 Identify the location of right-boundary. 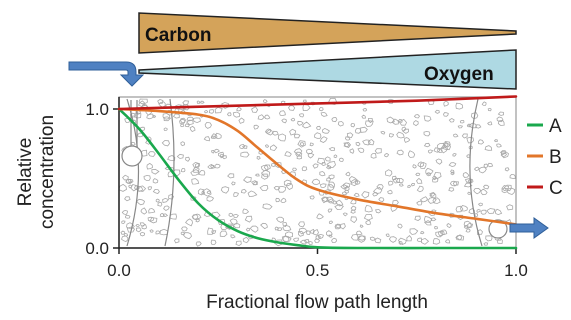
(476, 172).